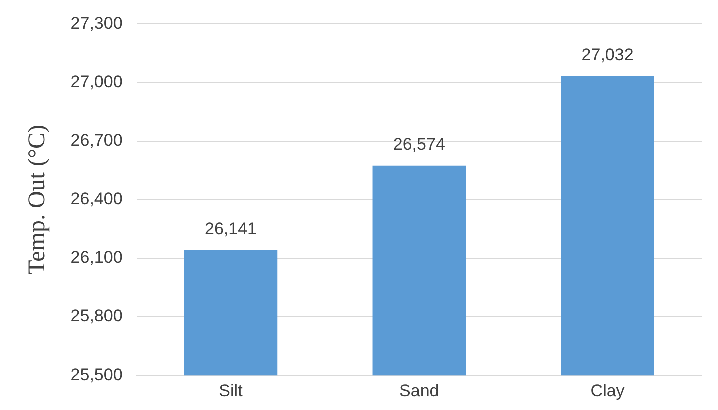  Describe the element at coordinates (96, 258) in the screenshot. I see `y-tick-label: 26,100` at that location.